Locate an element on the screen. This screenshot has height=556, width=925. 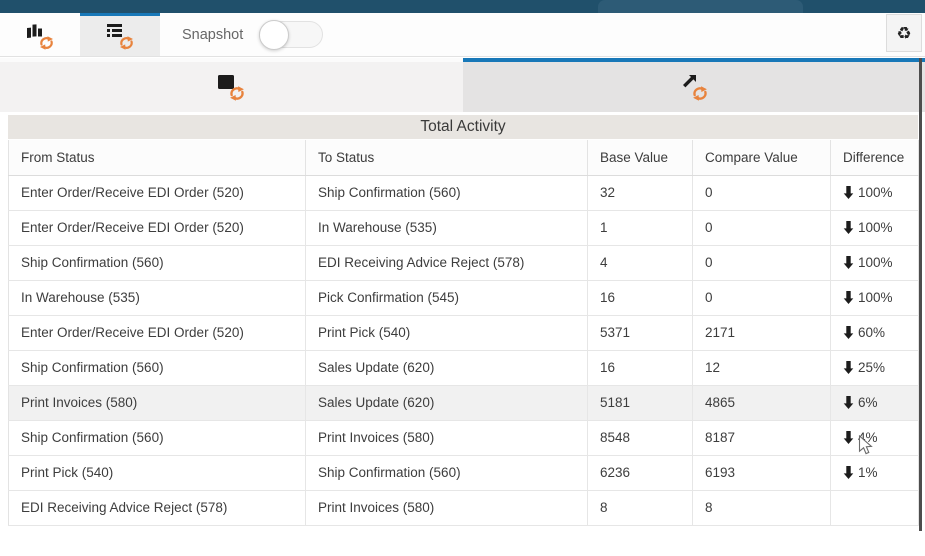
cell-to-status: EDI Receiving Advice Reject (578) is located at coordinates (446, 263).